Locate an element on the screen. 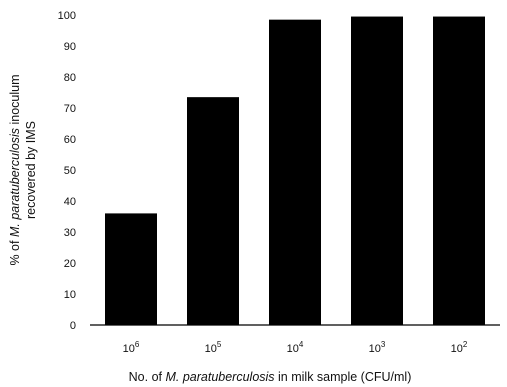 This screenshot has height=387, width=507. y-tick-label: 20 is located at coordinates (70, 264).